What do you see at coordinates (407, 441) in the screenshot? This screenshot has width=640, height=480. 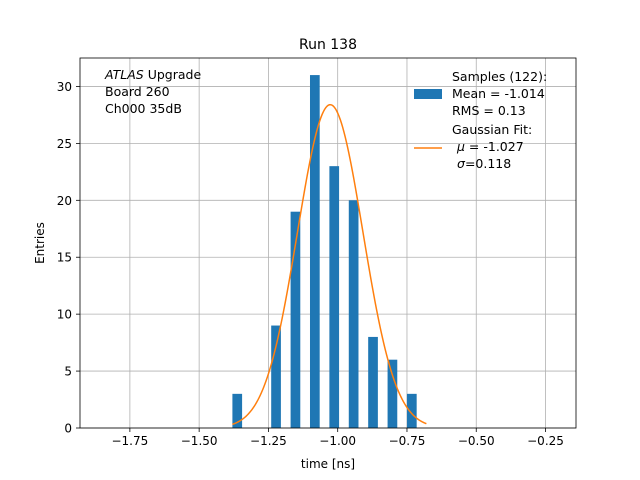 I see `x-tick-label: −0.75` at bounding box center [407, 441].